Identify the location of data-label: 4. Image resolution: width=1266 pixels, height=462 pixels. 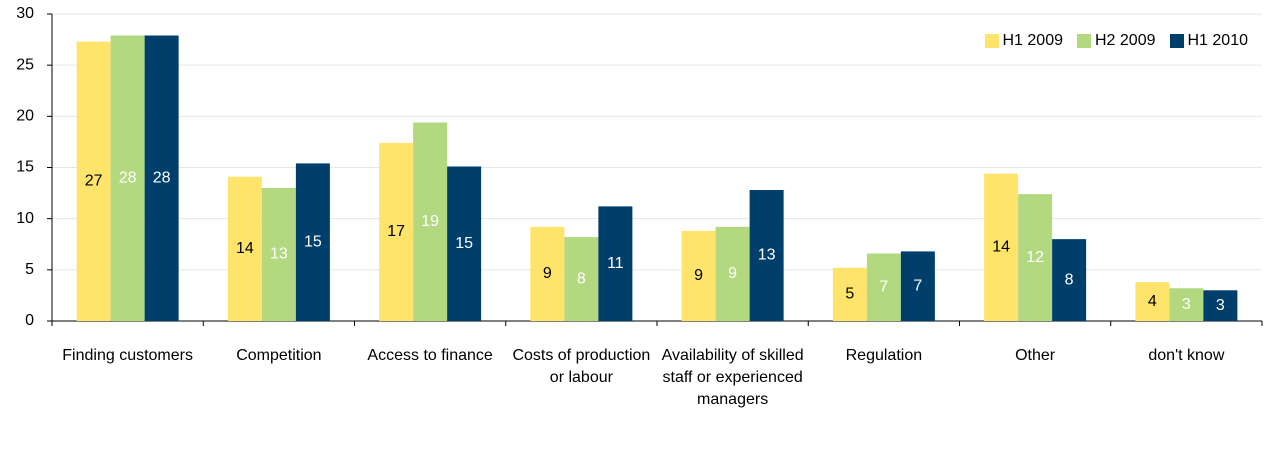
(1152, 301).